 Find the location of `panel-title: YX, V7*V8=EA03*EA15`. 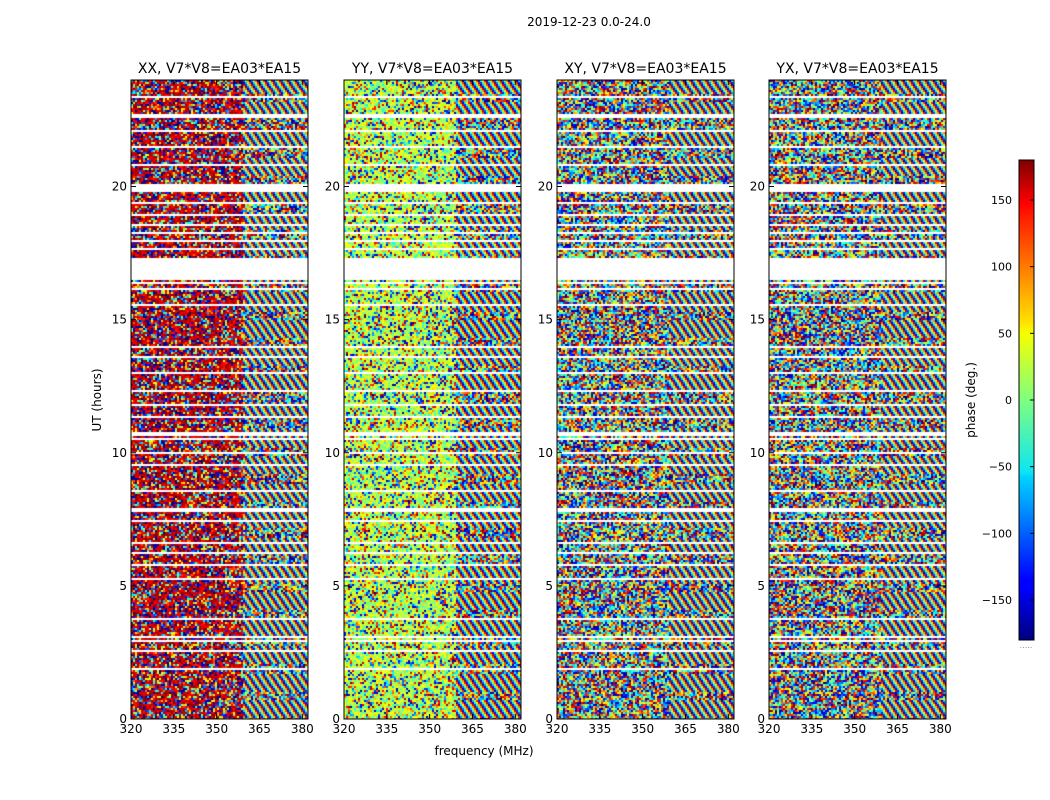

panel-title: YX, V7*V8=EA03*EA15 is located at coordinates (856, 69).